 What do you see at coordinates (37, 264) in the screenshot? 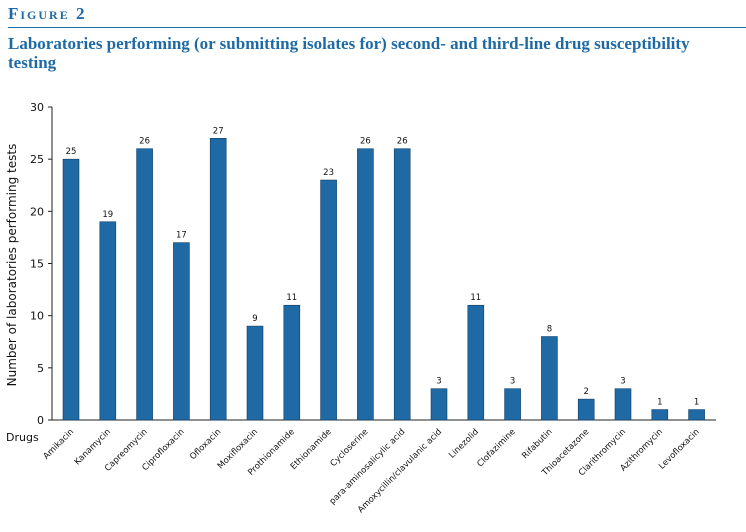
I see `y-tick-label: 15` at bounding box center [37, 264].